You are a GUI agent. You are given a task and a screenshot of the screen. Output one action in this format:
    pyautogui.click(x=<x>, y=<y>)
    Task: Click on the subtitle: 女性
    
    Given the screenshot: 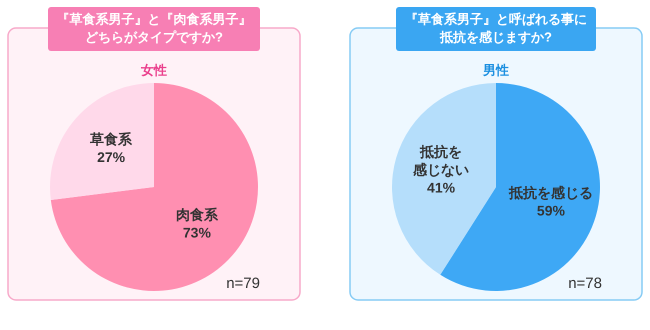 What is the action you would take?
    pyautogui.click(x=154, y=70)
    